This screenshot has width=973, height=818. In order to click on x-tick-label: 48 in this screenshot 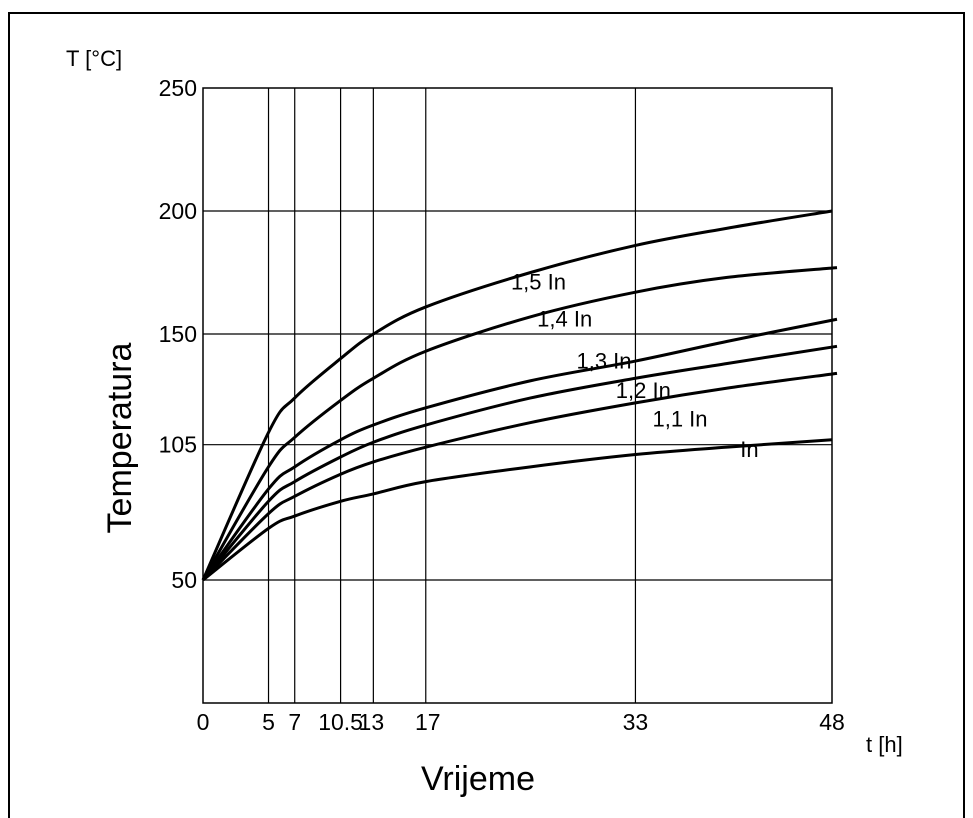, I will do `click(832, 722)`.